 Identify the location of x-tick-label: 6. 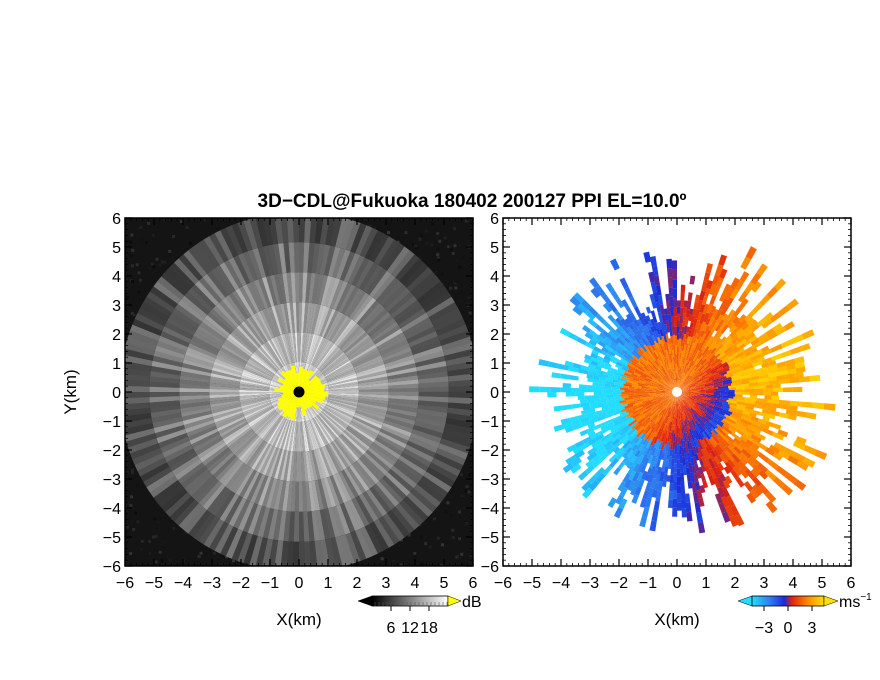
(851, 583).